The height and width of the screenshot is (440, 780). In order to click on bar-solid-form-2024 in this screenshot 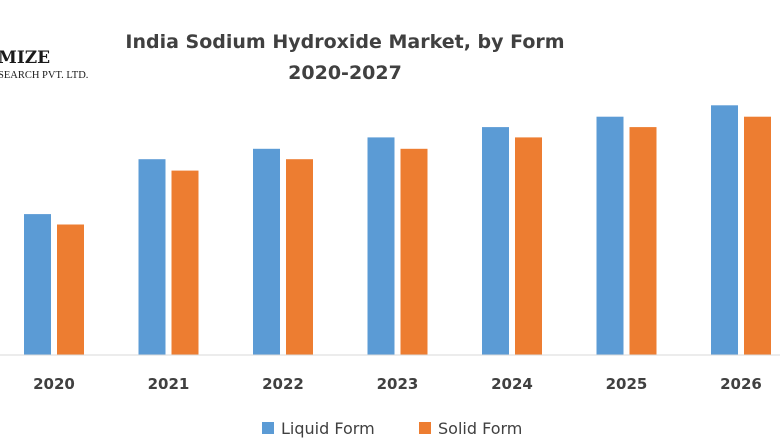, I will do `click(528, 246)`.